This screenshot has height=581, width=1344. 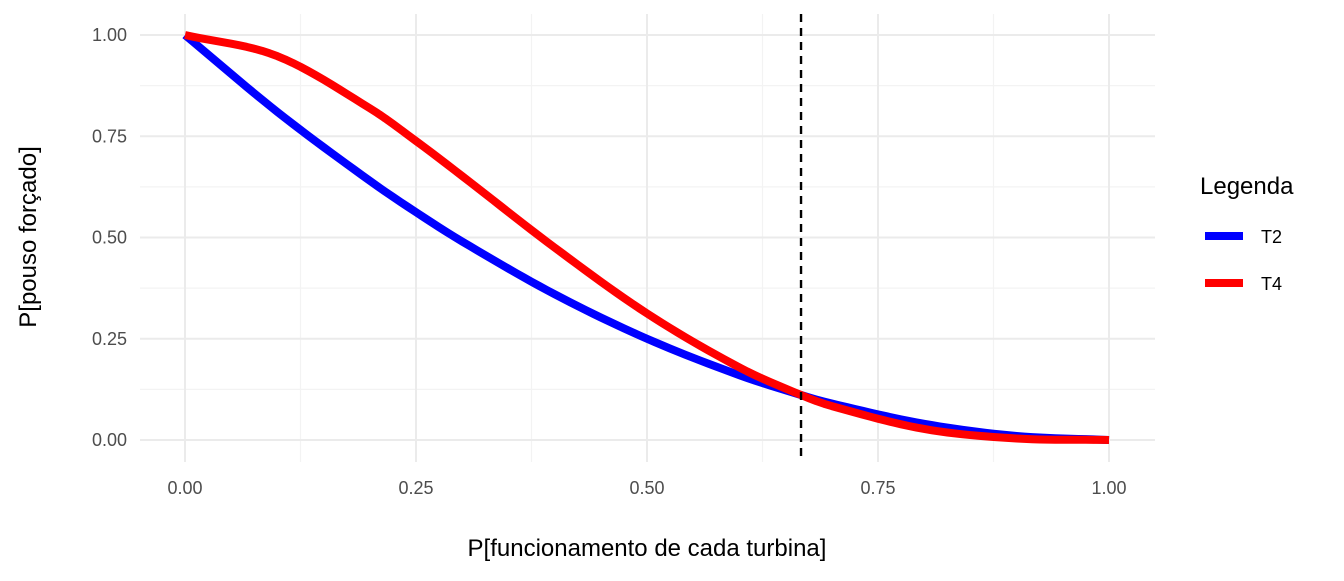 I want to click on y-tick-label: 0.25, so click(x=109, y=339).